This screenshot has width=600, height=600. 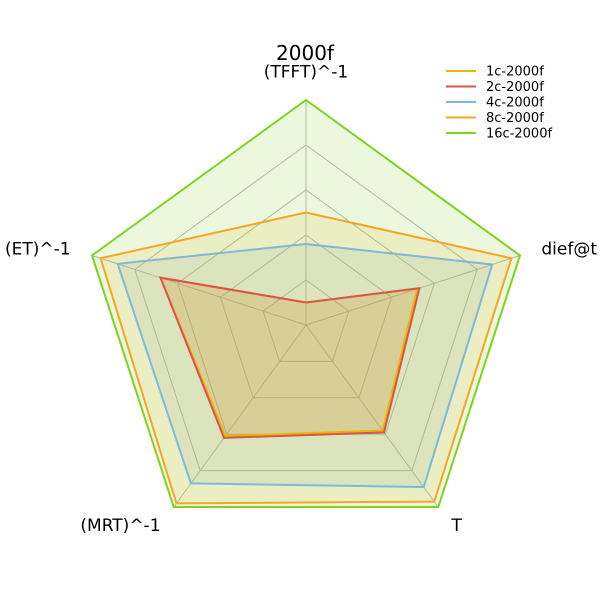 I want to click on series-fill-2c-2000f, so click(x=290, y=357).